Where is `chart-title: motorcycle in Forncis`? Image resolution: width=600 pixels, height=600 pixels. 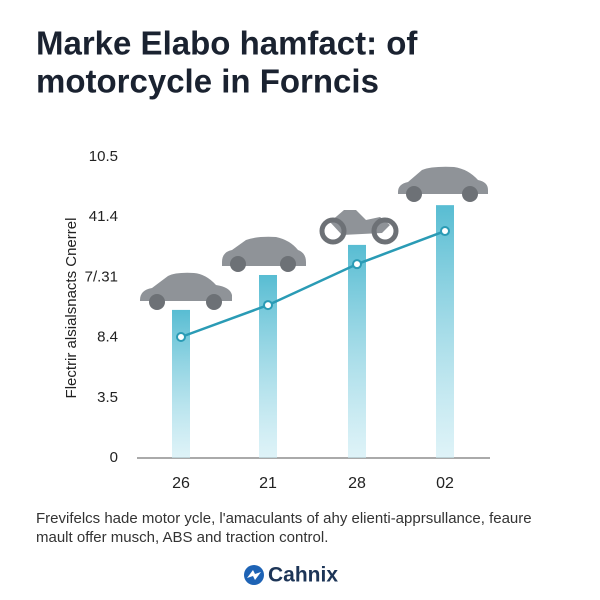
chart-title: motorcycle in Forncis is located at coordinates (207, 81).